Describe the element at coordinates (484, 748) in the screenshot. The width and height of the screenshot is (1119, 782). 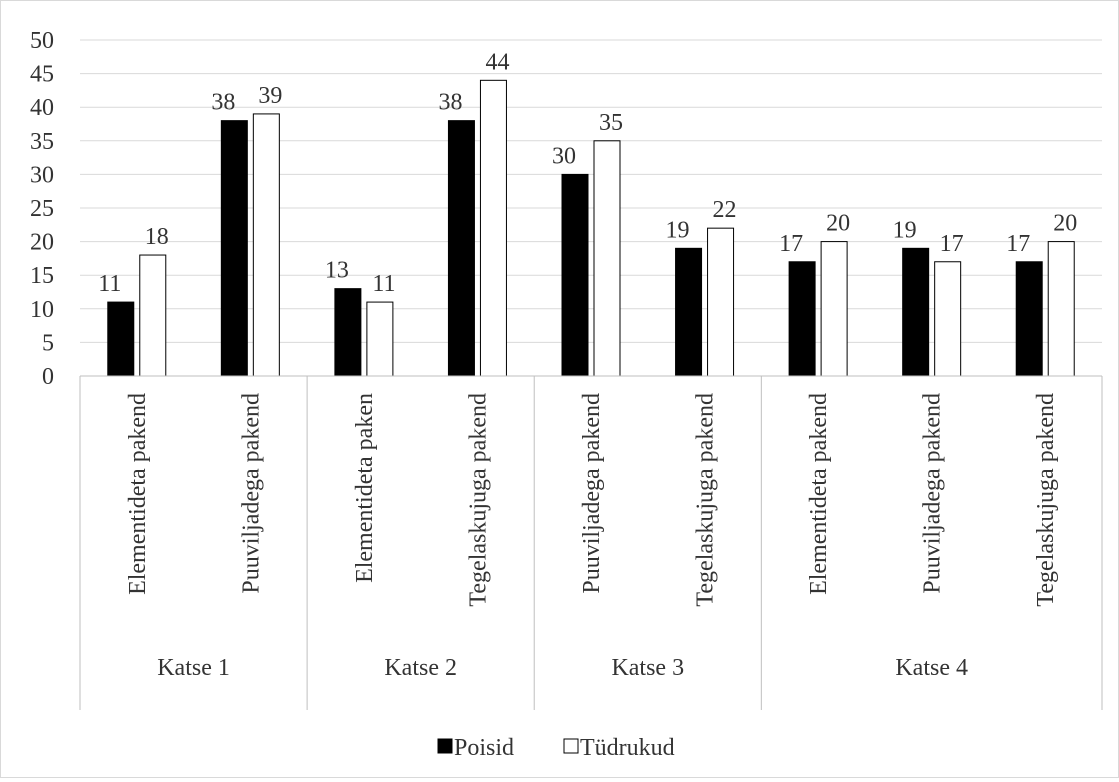
I see `legend-label: Poisid` at that location.